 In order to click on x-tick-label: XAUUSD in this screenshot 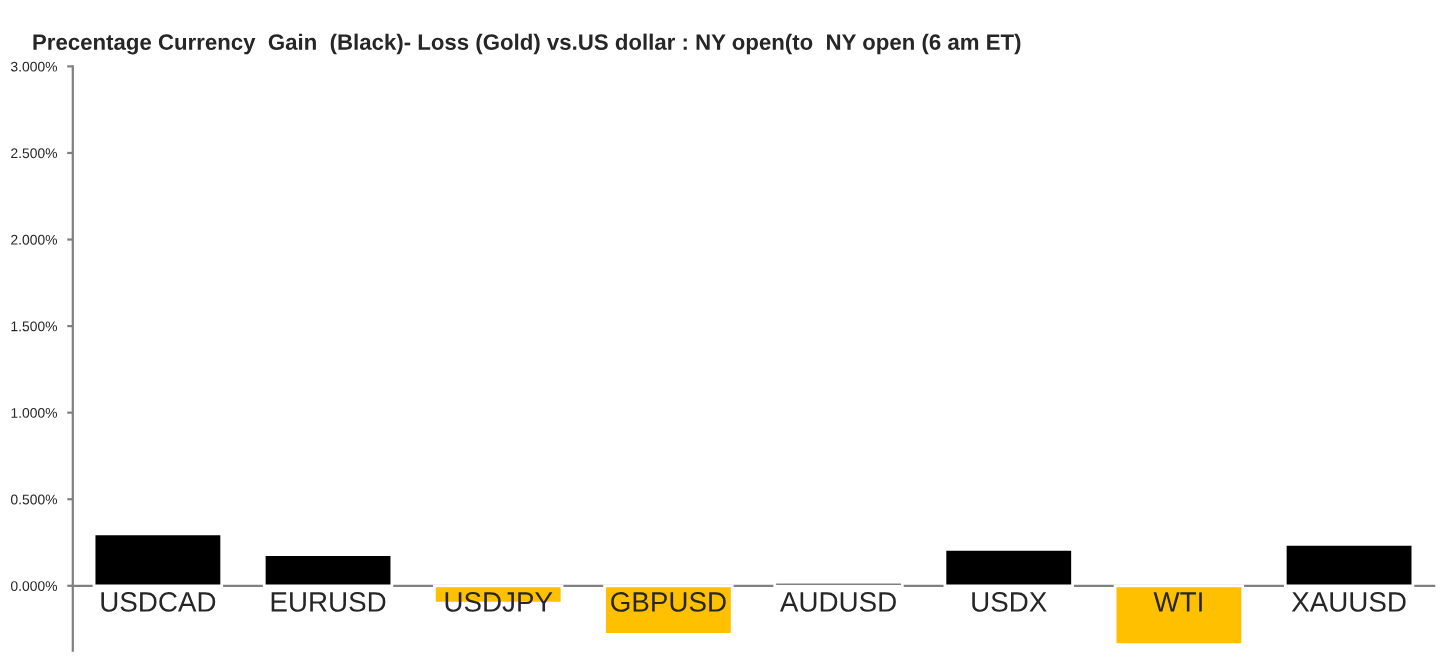, I will do `click(1348, 602)`.